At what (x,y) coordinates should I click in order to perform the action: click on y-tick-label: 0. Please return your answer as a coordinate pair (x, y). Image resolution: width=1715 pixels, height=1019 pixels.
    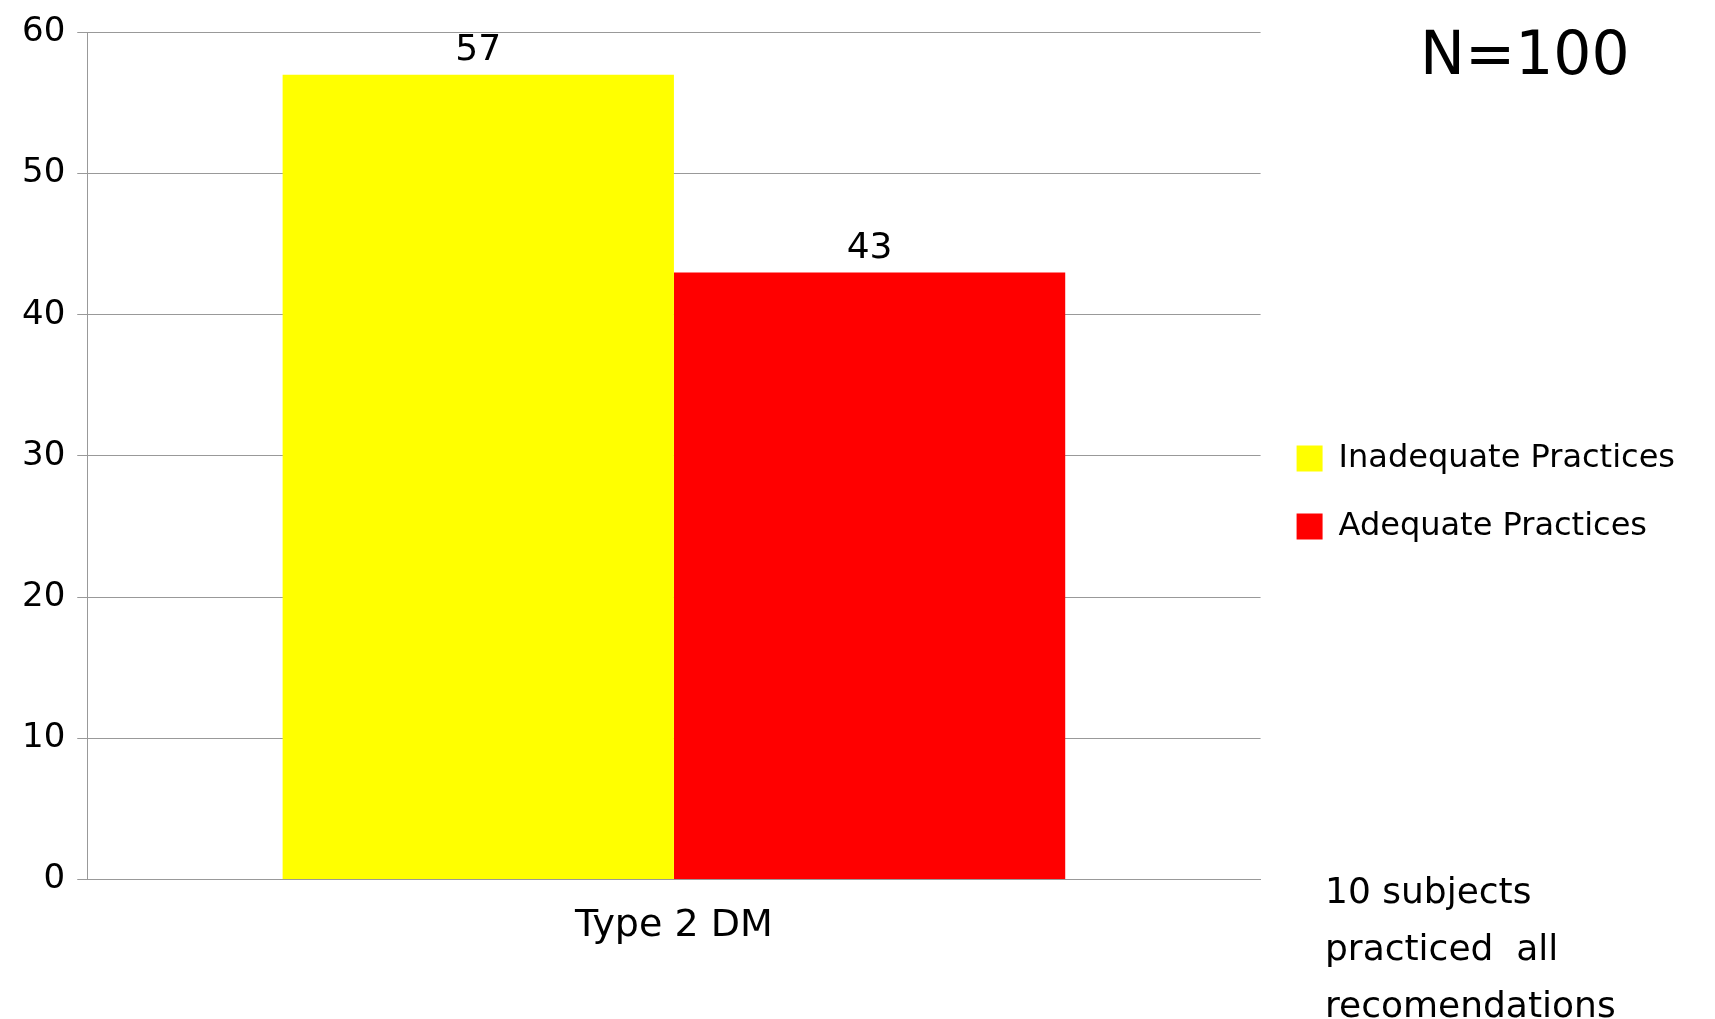
    Looking at the image, I should click on (54, 876).